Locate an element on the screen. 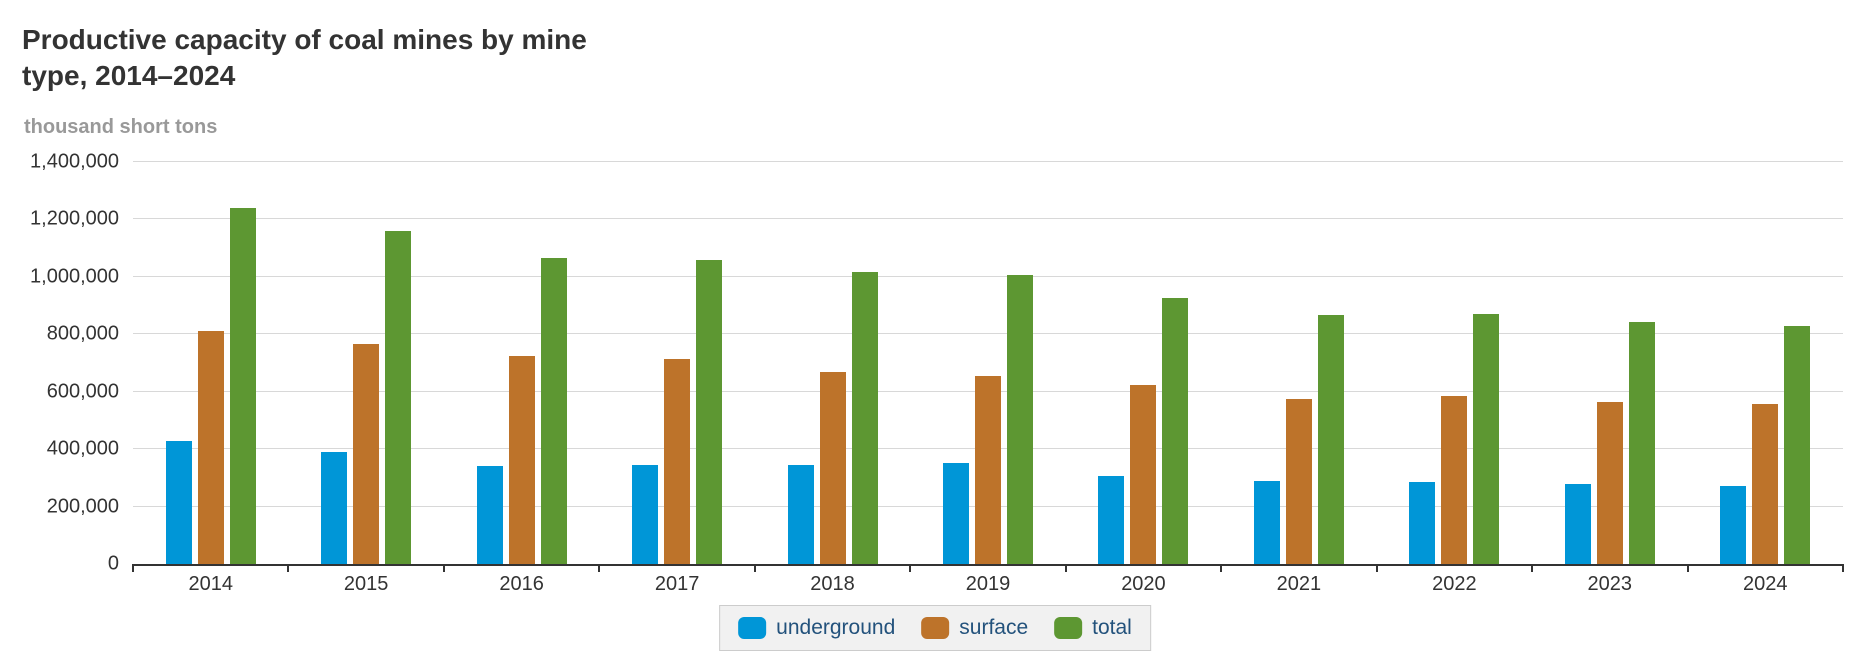 Image resolution: width=1870 pixels, height=663 pixels. bar-surface-2020 is located at coordinates (1143, 474).